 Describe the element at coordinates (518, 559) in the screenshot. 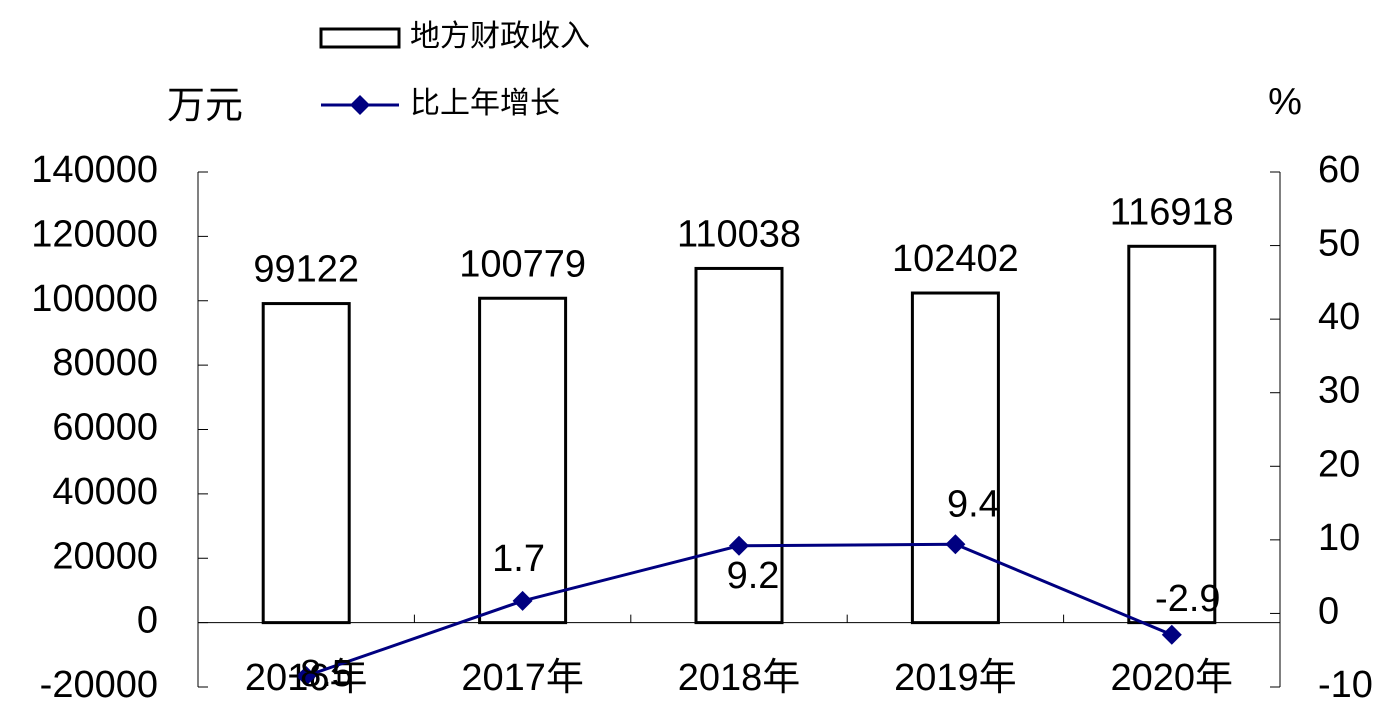

I see `data-label: 1.7` at that location.